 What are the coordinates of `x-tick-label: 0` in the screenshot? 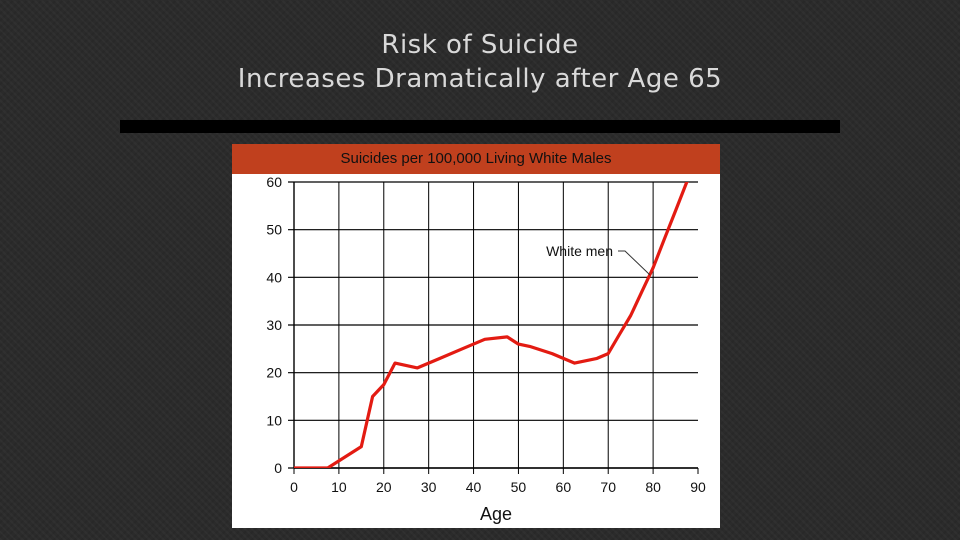 It's located at (294, 487).